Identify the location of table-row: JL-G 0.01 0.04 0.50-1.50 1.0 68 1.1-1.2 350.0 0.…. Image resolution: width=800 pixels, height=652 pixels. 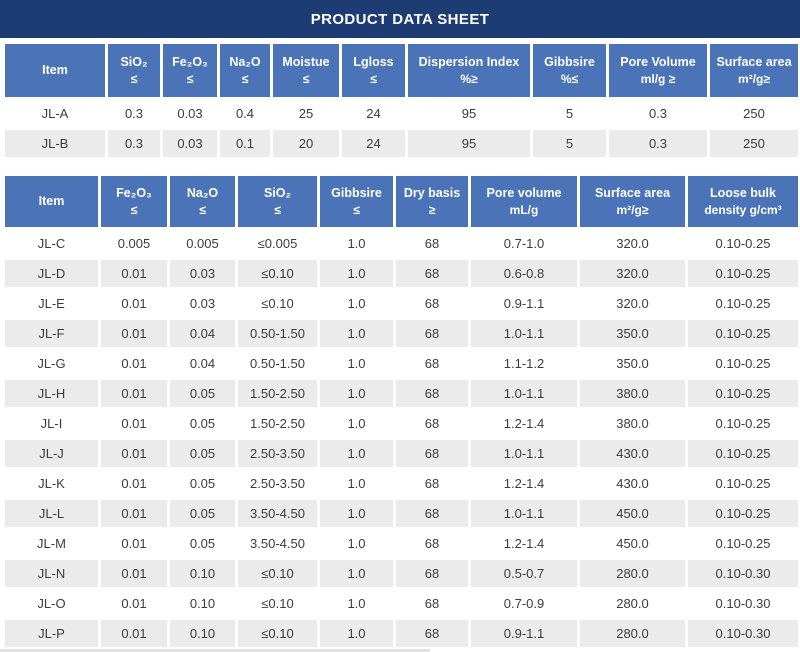
(401, 363).